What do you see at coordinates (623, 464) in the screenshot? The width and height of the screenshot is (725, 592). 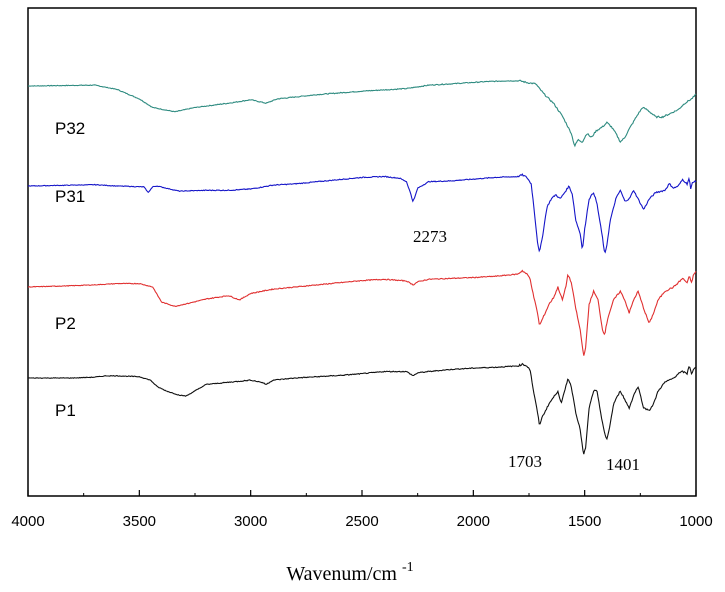 I see `peak-annotation-1401: 1401` at bounding box center [623, 464].